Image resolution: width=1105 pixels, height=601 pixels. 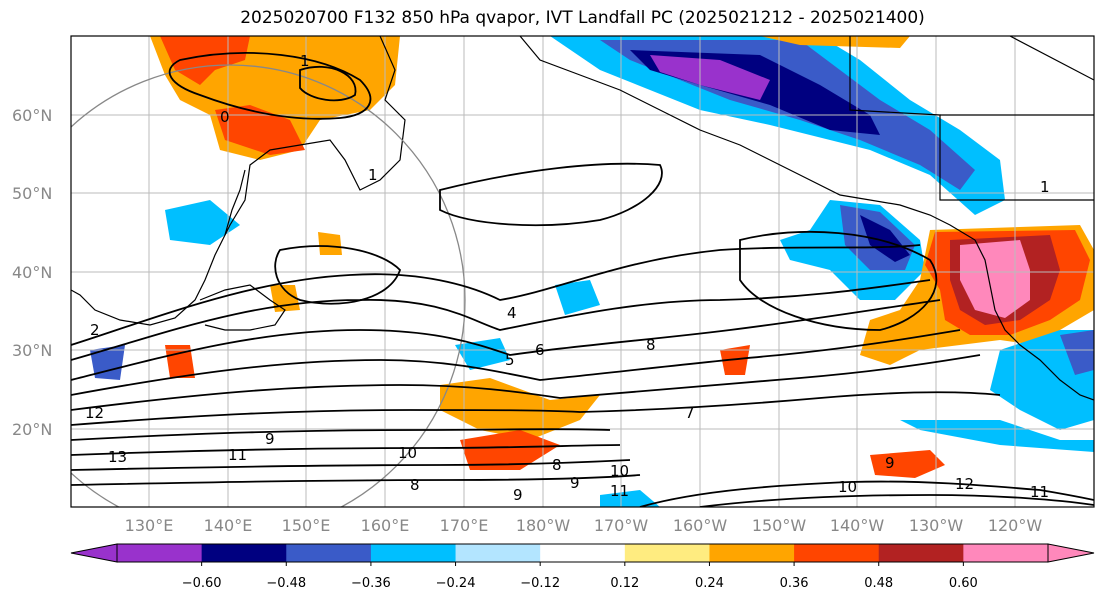 I want to click on contour-label: 13, so click(x=117, y=457).